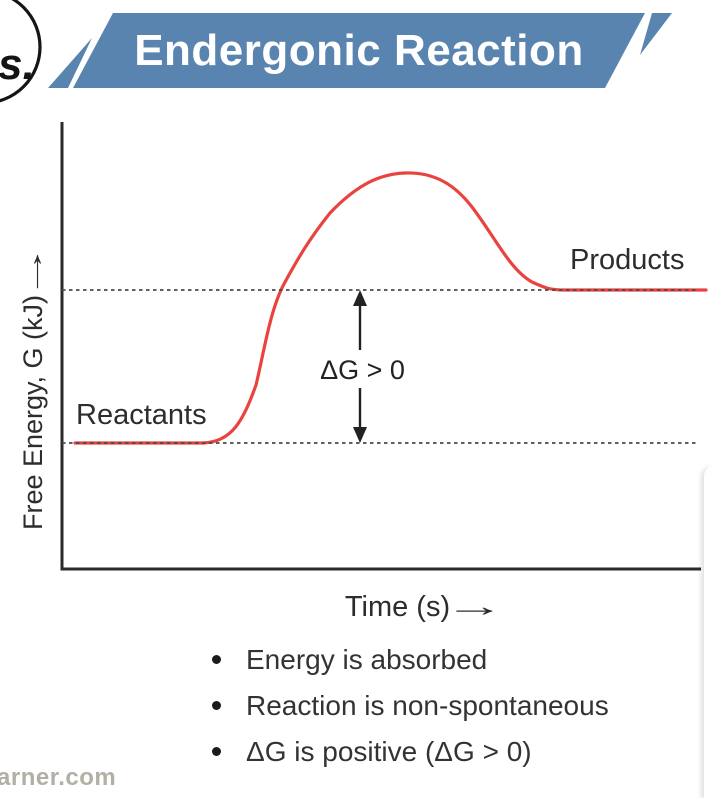 The image size is (714, 798). What do you see at coordinates (32, 412) in the screenshot?
I see `y-axis-label-text: Free Energy, G (kJ)` at bounding box center [32, 412].